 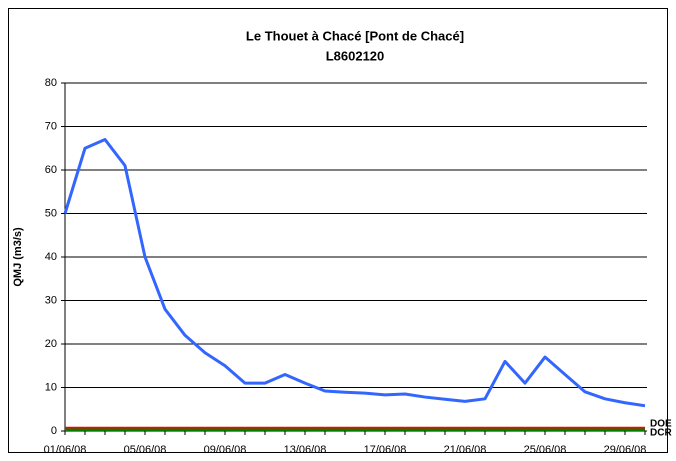 What do you see at coordinates (545, 450) in the screenshot?
I see `x-tick-label: 25/06/08` at bounding box center [545, 450].